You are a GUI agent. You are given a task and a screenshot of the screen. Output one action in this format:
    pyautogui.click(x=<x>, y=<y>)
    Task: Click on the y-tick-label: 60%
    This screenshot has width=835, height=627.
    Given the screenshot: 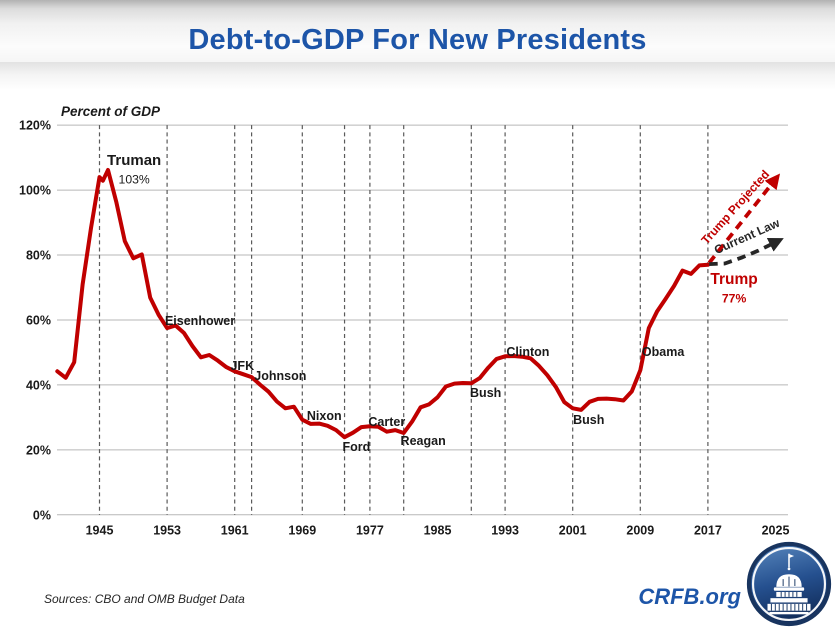 What is the action you would take?
    pyautogui.click(x=38, y=320)
    